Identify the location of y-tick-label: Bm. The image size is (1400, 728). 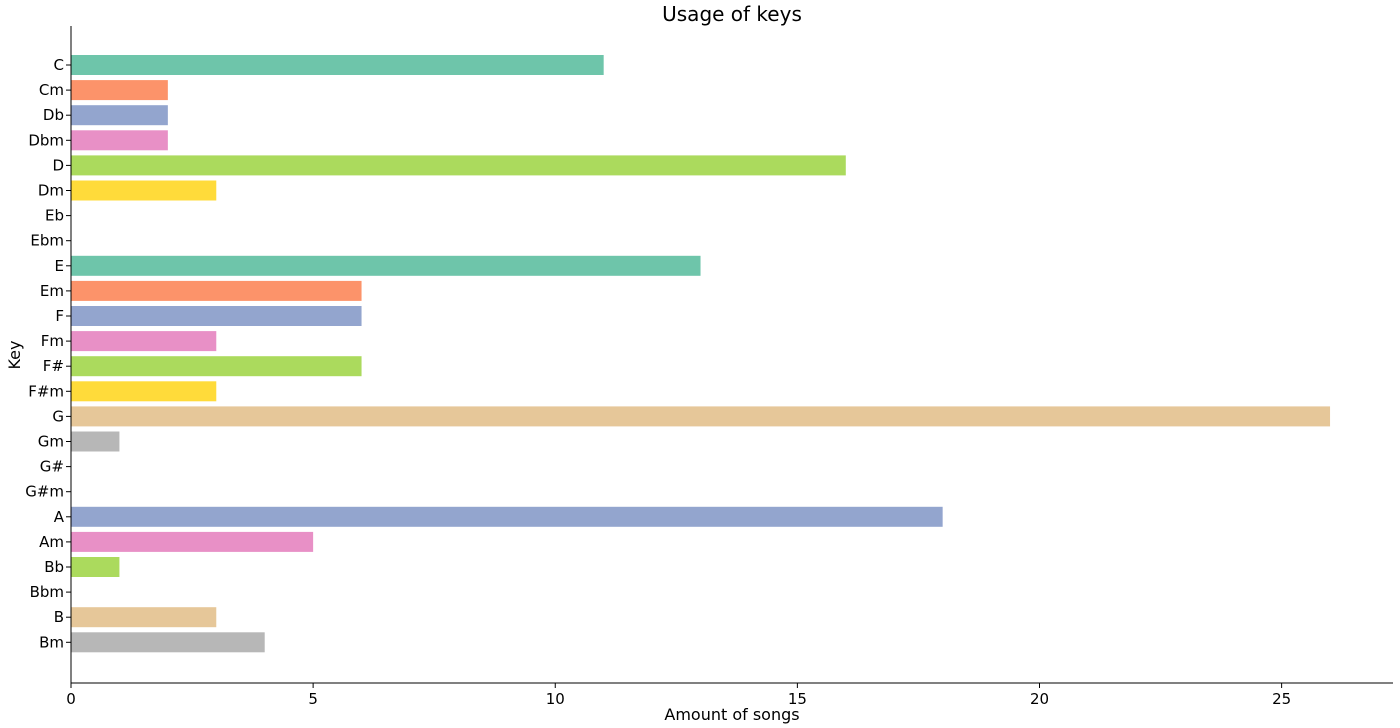
(51, 642).